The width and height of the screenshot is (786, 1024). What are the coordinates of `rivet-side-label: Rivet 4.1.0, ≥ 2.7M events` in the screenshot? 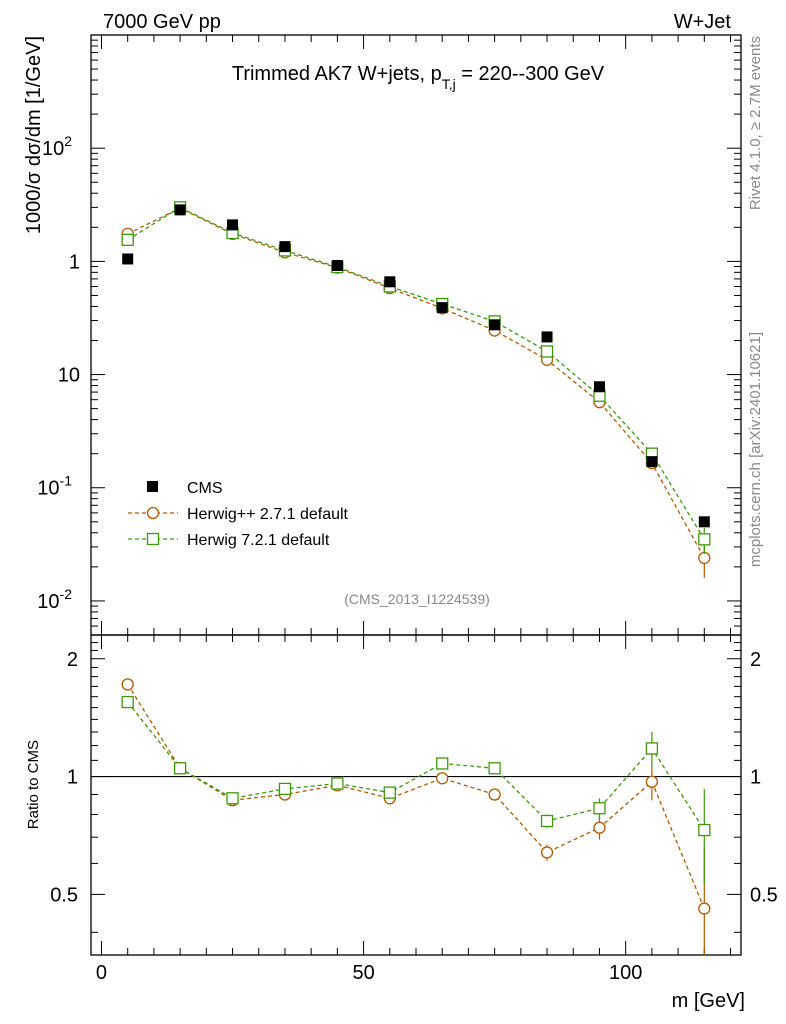 It's located at (755, 123).